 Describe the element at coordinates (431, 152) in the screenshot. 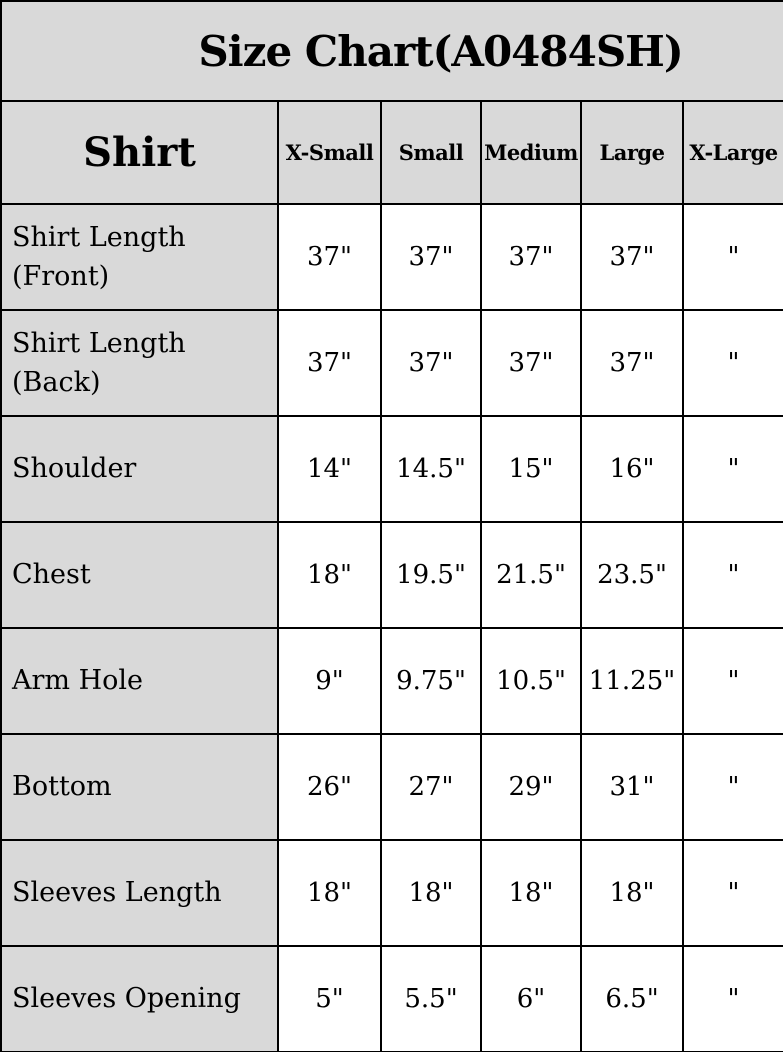

I see `column-header-small: Small` at that location.